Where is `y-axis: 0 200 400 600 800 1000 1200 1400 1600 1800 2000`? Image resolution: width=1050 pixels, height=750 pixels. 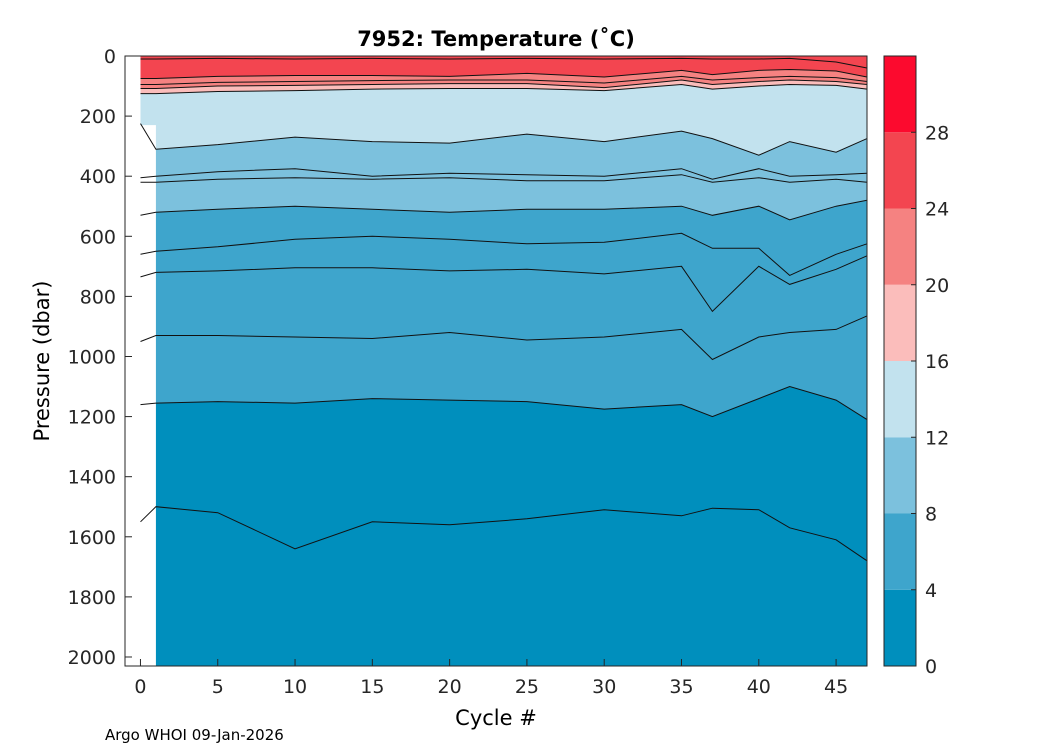 y-axis: 0 200 400 600 800 1000 1200 1400 1600 1800 2000 is located at coordinates (100, 357).